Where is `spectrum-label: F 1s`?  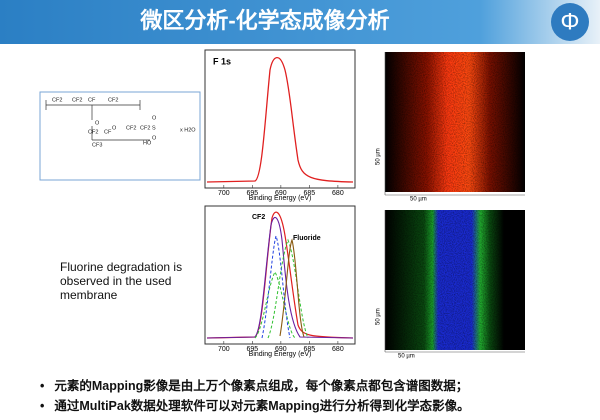 spectrum-label: F 1s is located at coordinates (222, 61).